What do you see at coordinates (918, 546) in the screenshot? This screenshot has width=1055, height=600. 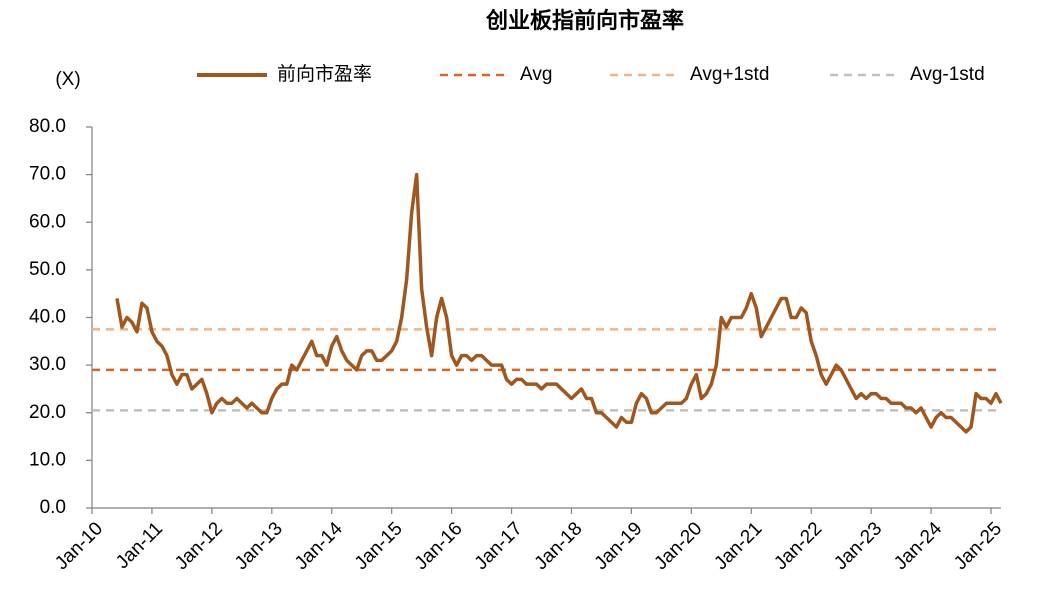 I see `x-tick-label: Jan-24` at bounding box center [918, 546].